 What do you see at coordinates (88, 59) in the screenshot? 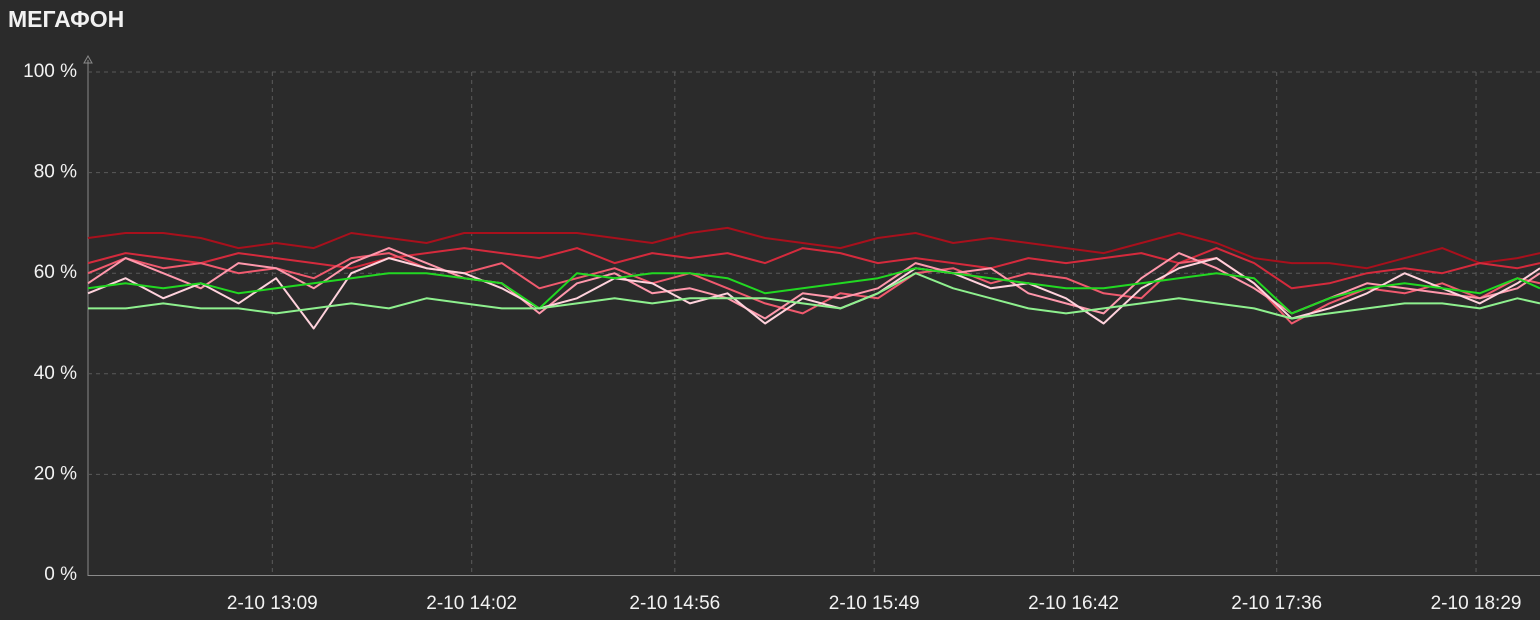
I see `axis-arrow` at bounding box center [88, 59].